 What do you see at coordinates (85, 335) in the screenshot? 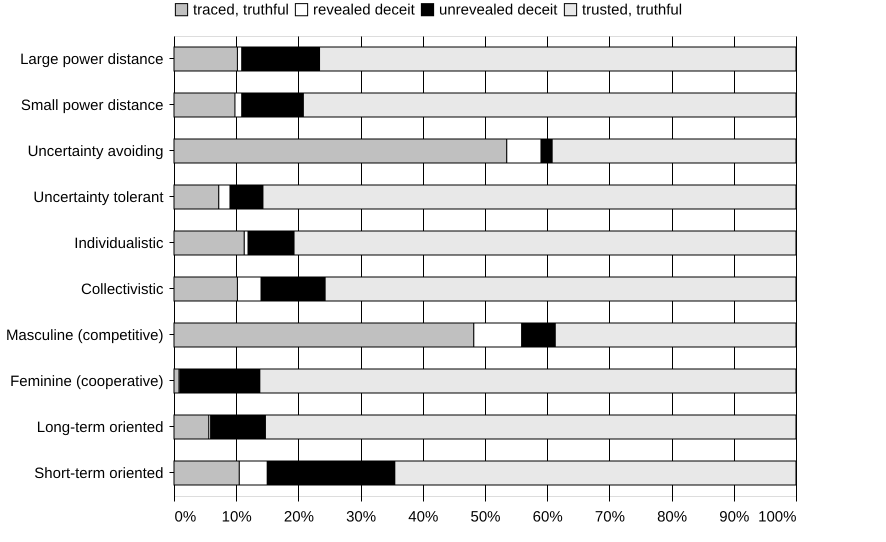
I see `y-tick-label: Masculine (competitive)` at bounding box center [85, 335].